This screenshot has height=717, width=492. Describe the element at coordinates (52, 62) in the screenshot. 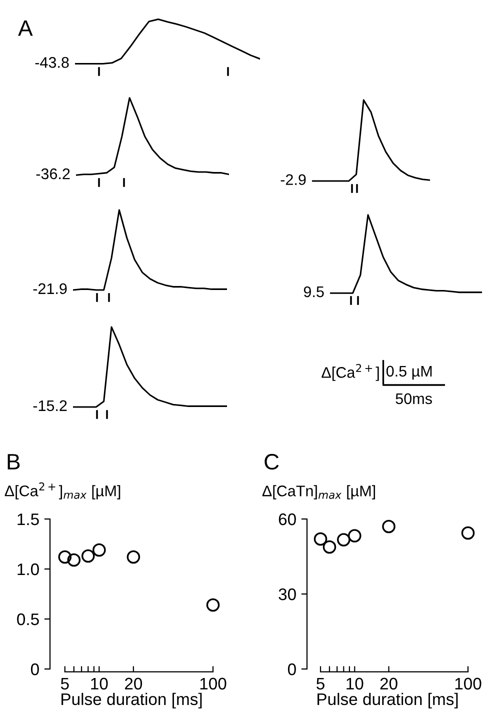

I see `text: -43.8` at that location.